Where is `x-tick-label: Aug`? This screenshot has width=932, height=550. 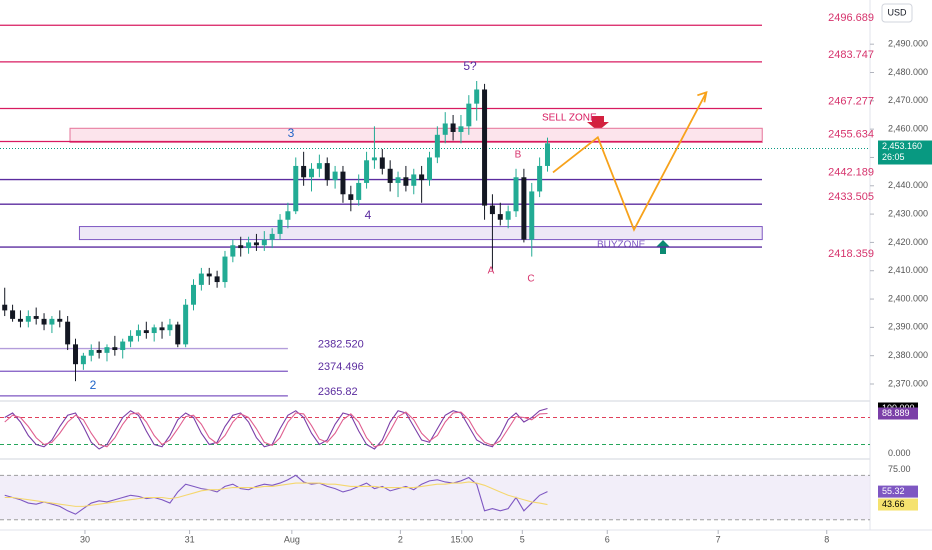
x-tick-label: Aug is located at coordinates (292, 539).